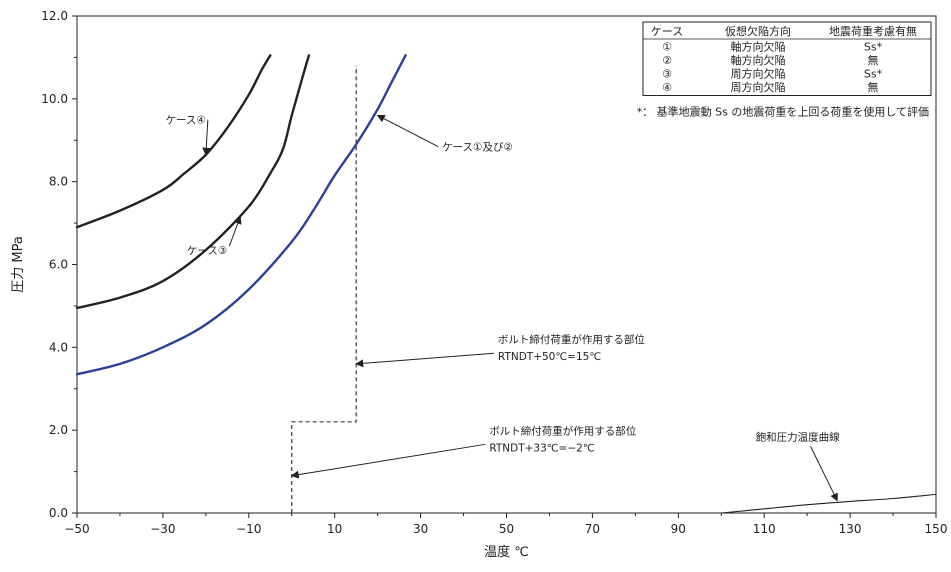  Describe the element at coordinates (54, 16) in the screenshot. I see `y-tick-label: 12.0` at that location.